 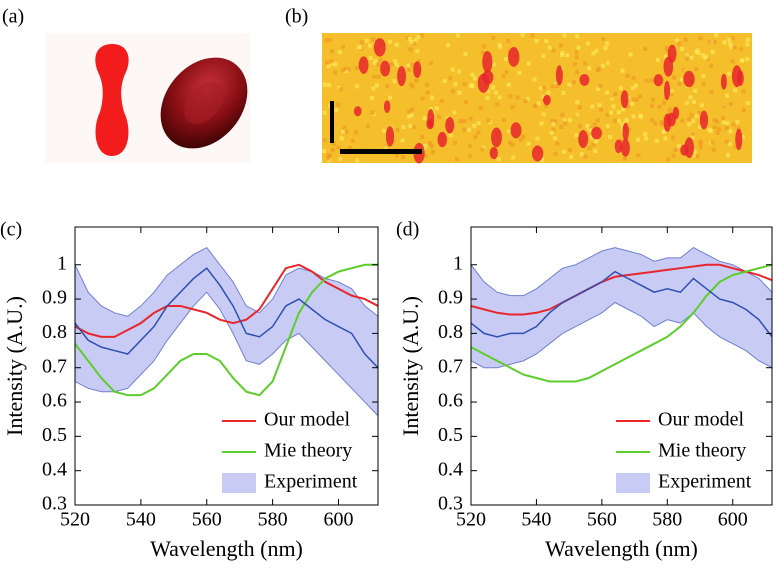 What do you see at coordinates (733, 520) in the screenshot?
I see `x-tick-label: 600` at bounding box center [733, 520].